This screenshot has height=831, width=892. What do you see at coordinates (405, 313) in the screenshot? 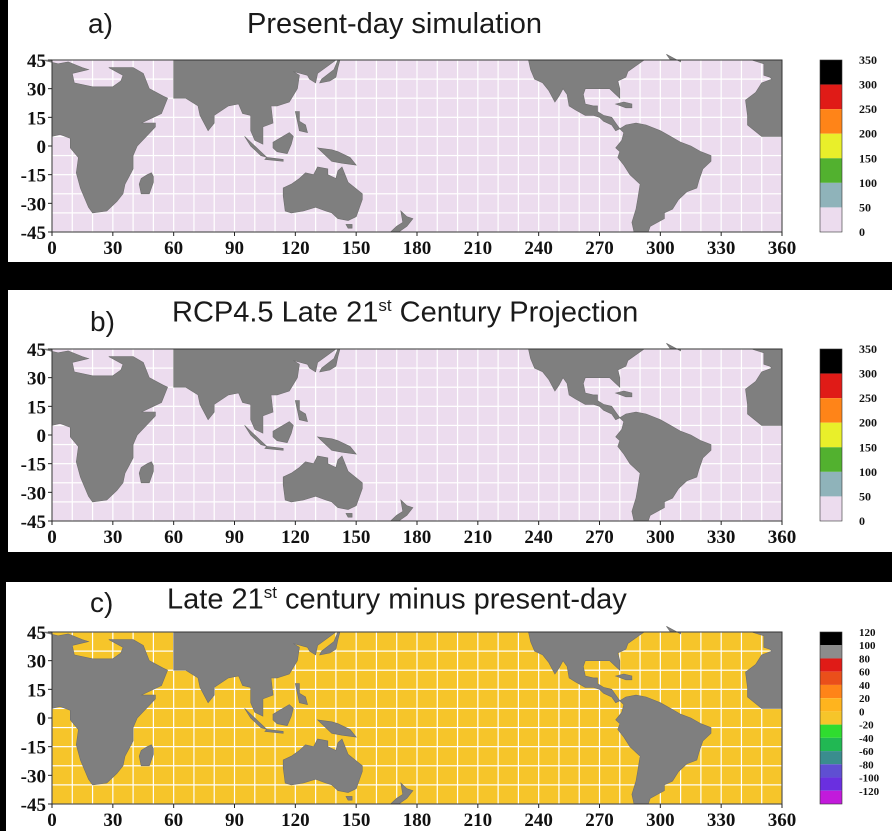
I see `panel-b-title: RCP4.5 Late 21st Century Projection` at bounding box center [405, 313].